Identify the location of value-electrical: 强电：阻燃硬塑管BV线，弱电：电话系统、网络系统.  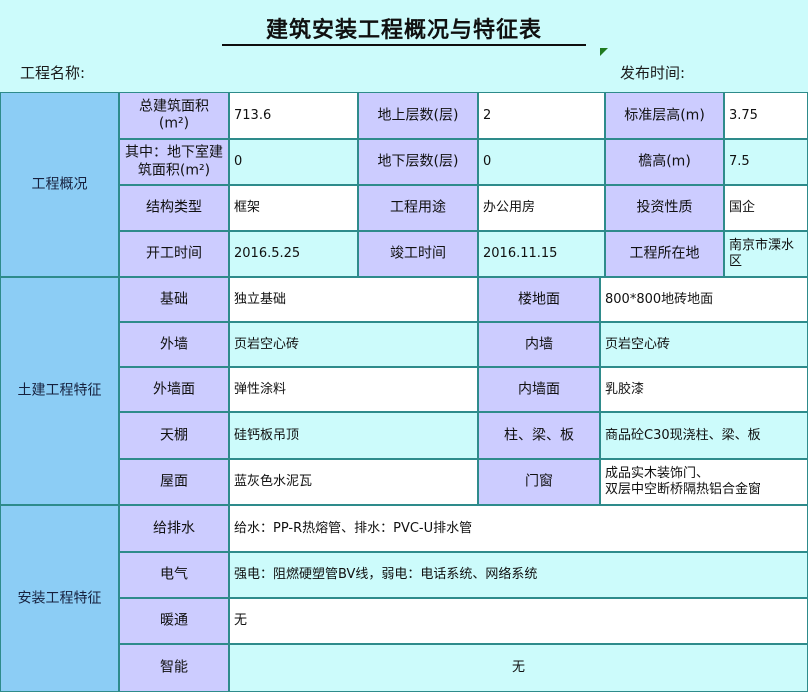
(518, 575).